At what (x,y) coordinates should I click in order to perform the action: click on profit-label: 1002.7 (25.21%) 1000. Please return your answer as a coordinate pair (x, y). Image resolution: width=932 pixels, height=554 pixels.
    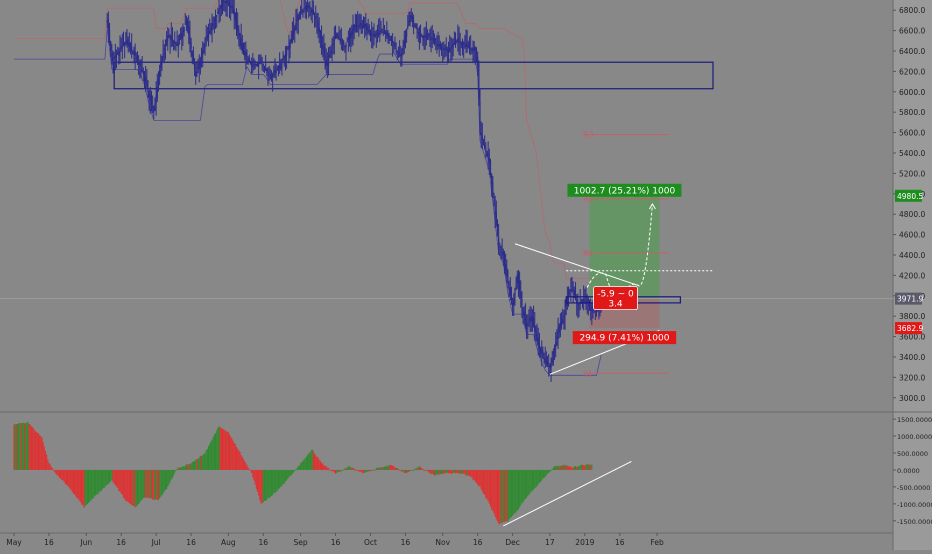
    Looking at the image, I should click on (625, 191).